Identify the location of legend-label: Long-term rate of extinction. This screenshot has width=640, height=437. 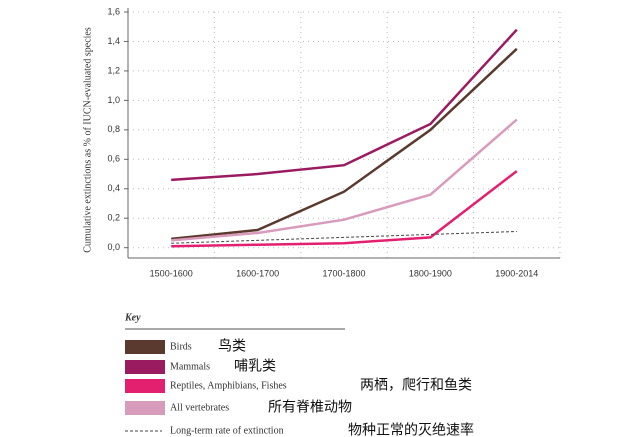
(227, 430).